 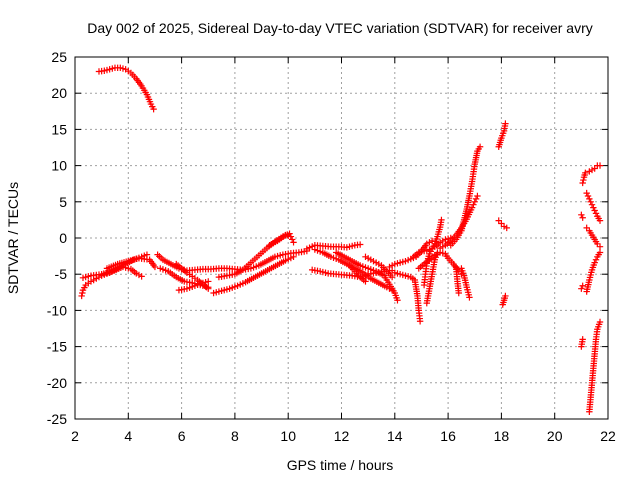 I want to click on x-tick-label: 22, so click(x=608, y=436).